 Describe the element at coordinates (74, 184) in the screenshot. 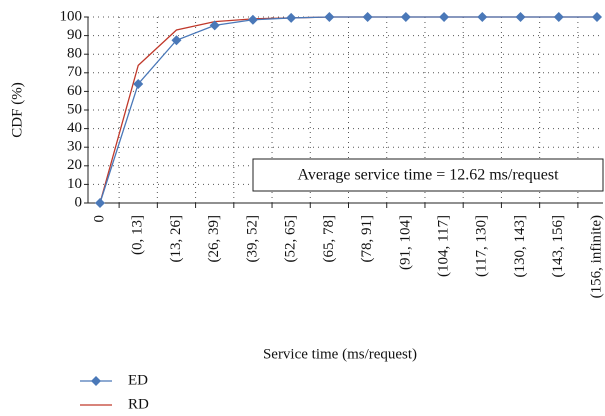

I see `y-tick-label: 10` at that location.